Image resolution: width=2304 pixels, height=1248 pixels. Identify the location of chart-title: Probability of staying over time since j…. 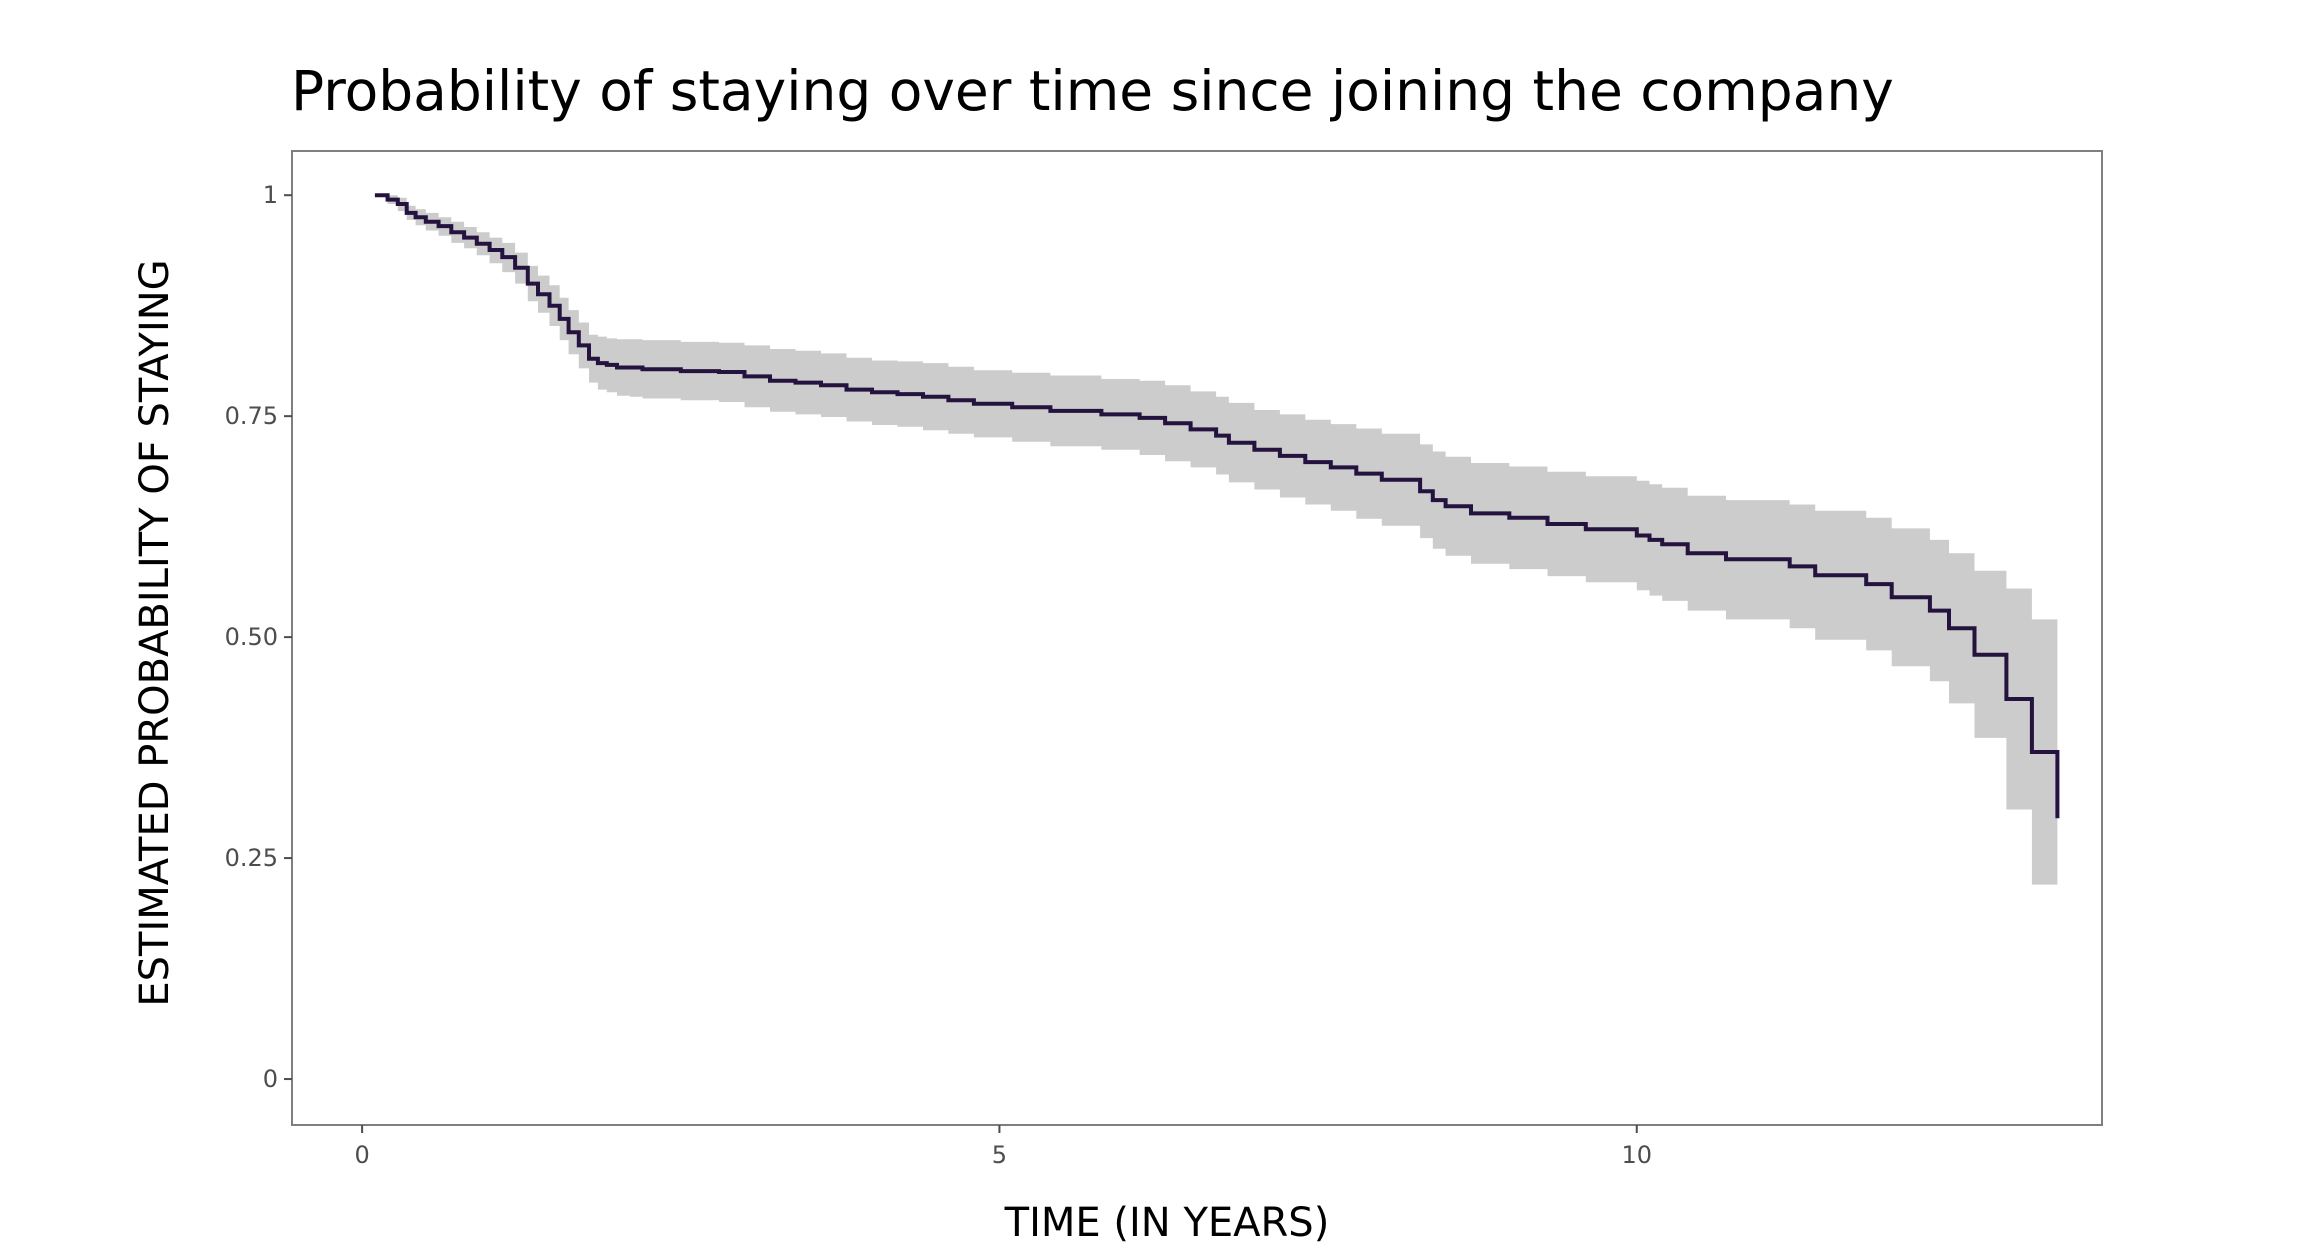
(1092, 91).